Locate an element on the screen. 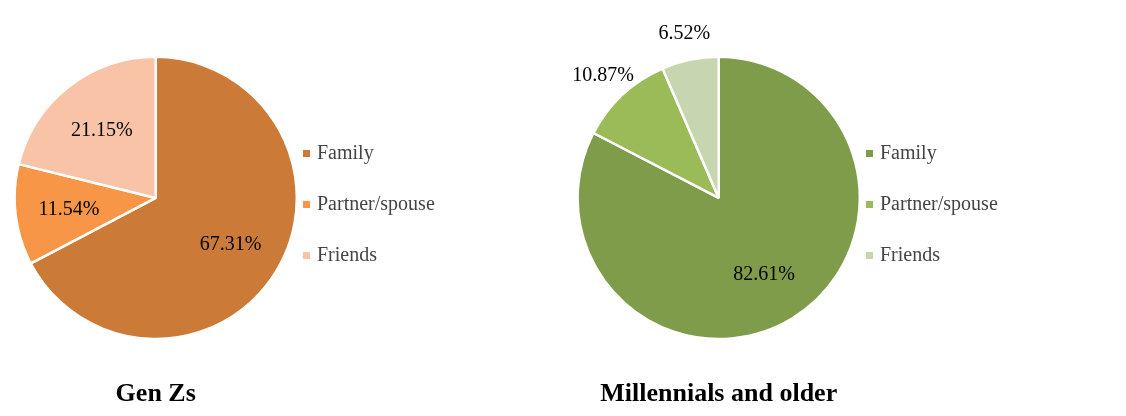 This screenshot has height=416, width=1126. text: Gen Zs is located at coordinates (155, 393).